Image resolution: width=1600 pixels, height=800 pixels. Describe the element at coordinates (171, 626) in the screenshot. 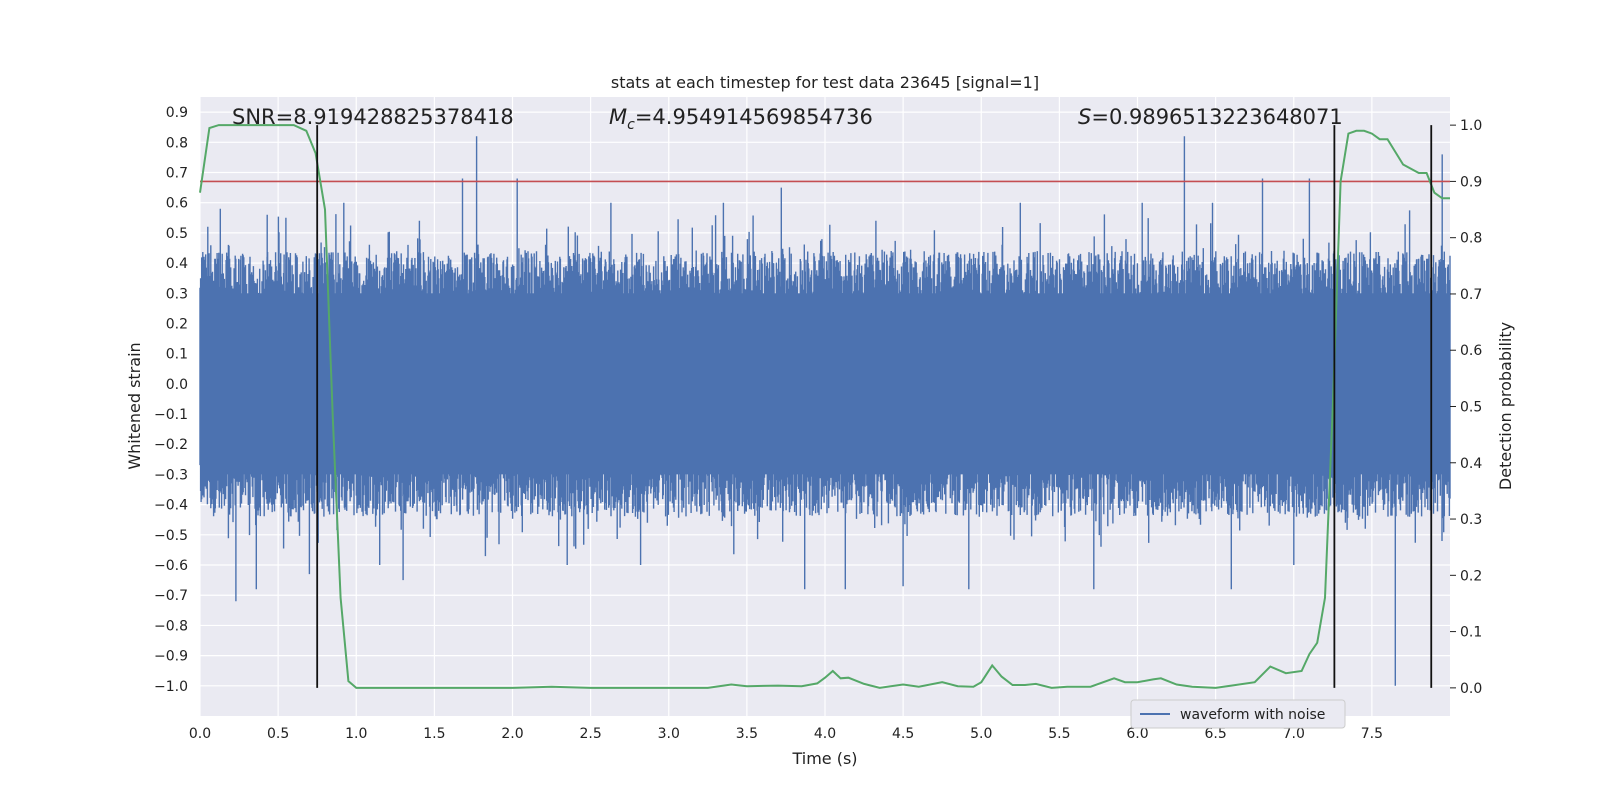

I see `y-left-tick-label: −0.8` at that location.